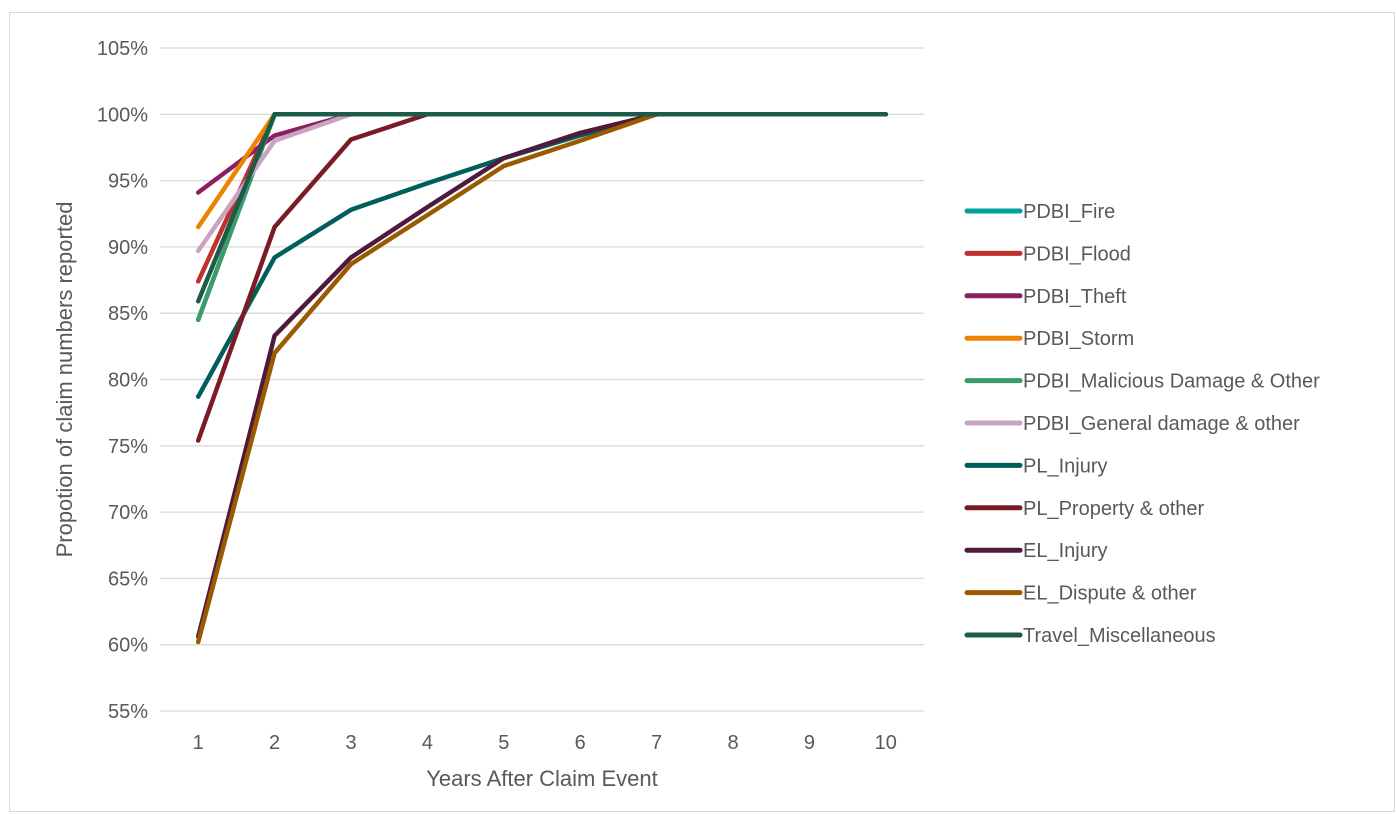  I want to click on y-tick-label: 95%, so click(128, 182).